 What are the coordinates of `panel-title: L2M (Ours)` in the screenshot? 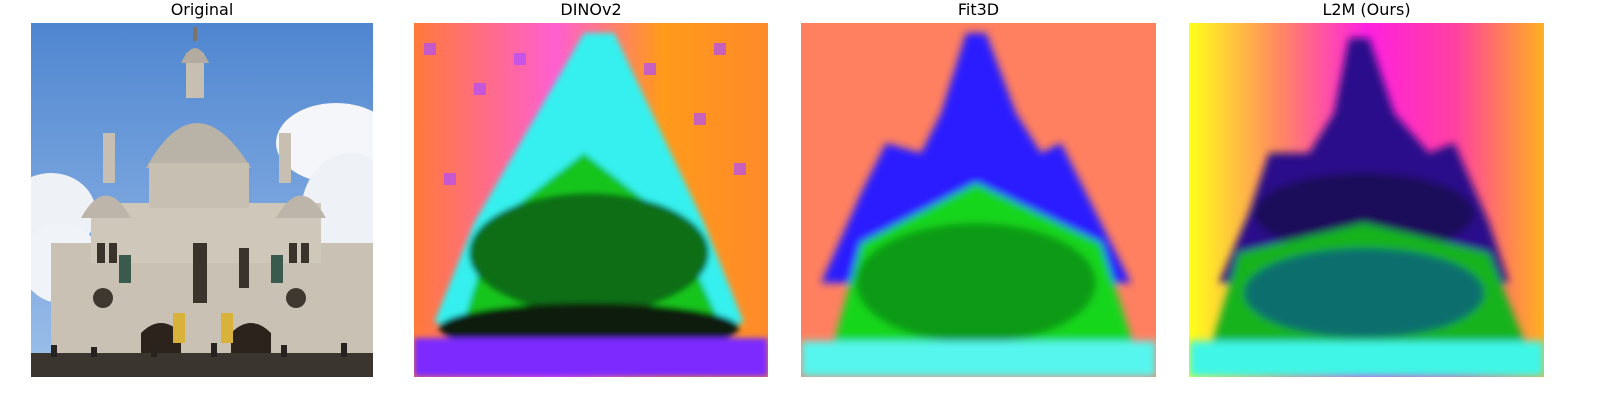 It's located at (1366, 9).